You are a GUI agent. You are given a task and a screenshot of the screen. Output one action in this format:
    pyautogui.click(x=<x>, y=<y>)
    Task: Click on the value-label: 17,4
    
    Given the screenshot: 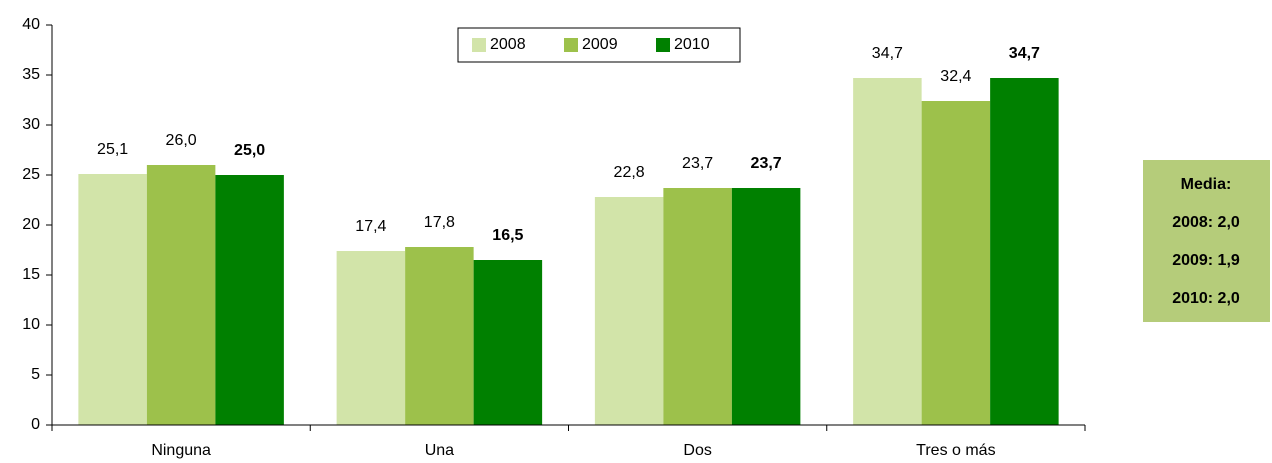 What is the action you would take?
    pyautogui.click(x=370, y=226)
    